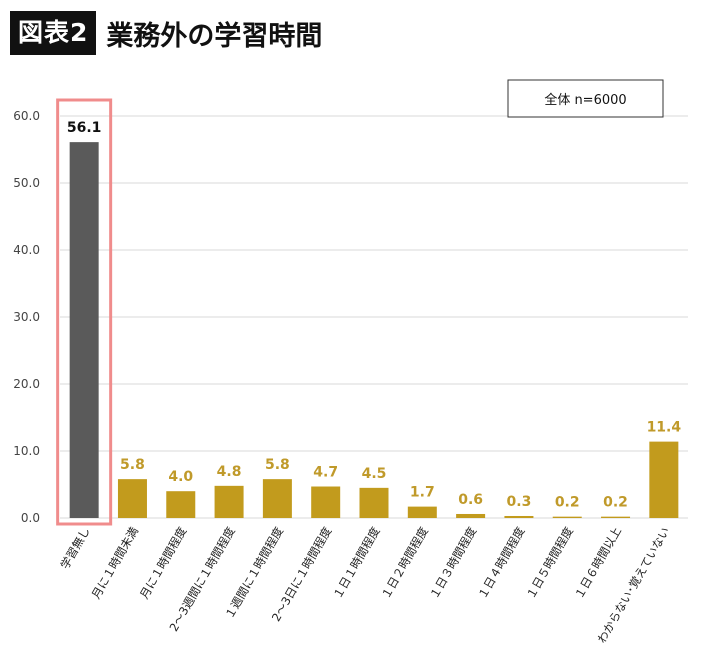  What do you see at coordinates (75, 548) in the screenshot?
I see `category-label: 学習無し` at bounding box center [75, 548].